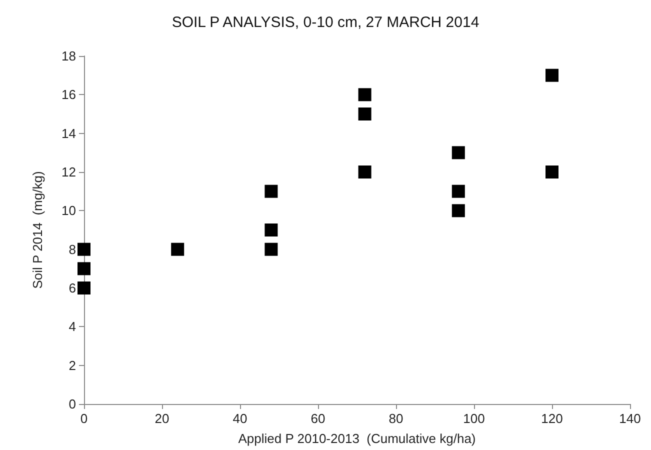 The height and width of the screenshot is (450, 651). What do you see at coordinates (72, 249) in the screenshot?
I see `y-tick-label: 8` at bounding box center [72, 249].